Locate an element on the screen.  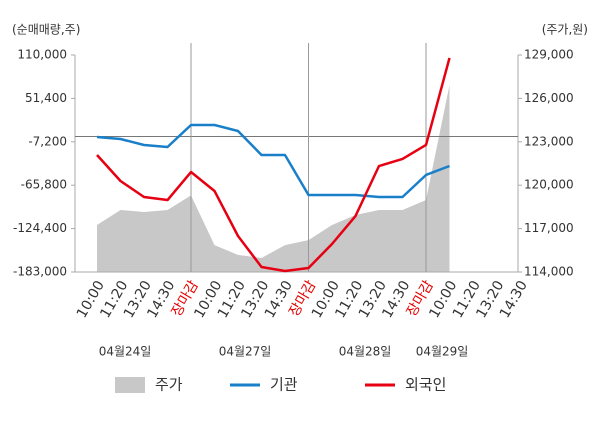
y-tick-label: -183,000 is located at coordinates (40, 272).